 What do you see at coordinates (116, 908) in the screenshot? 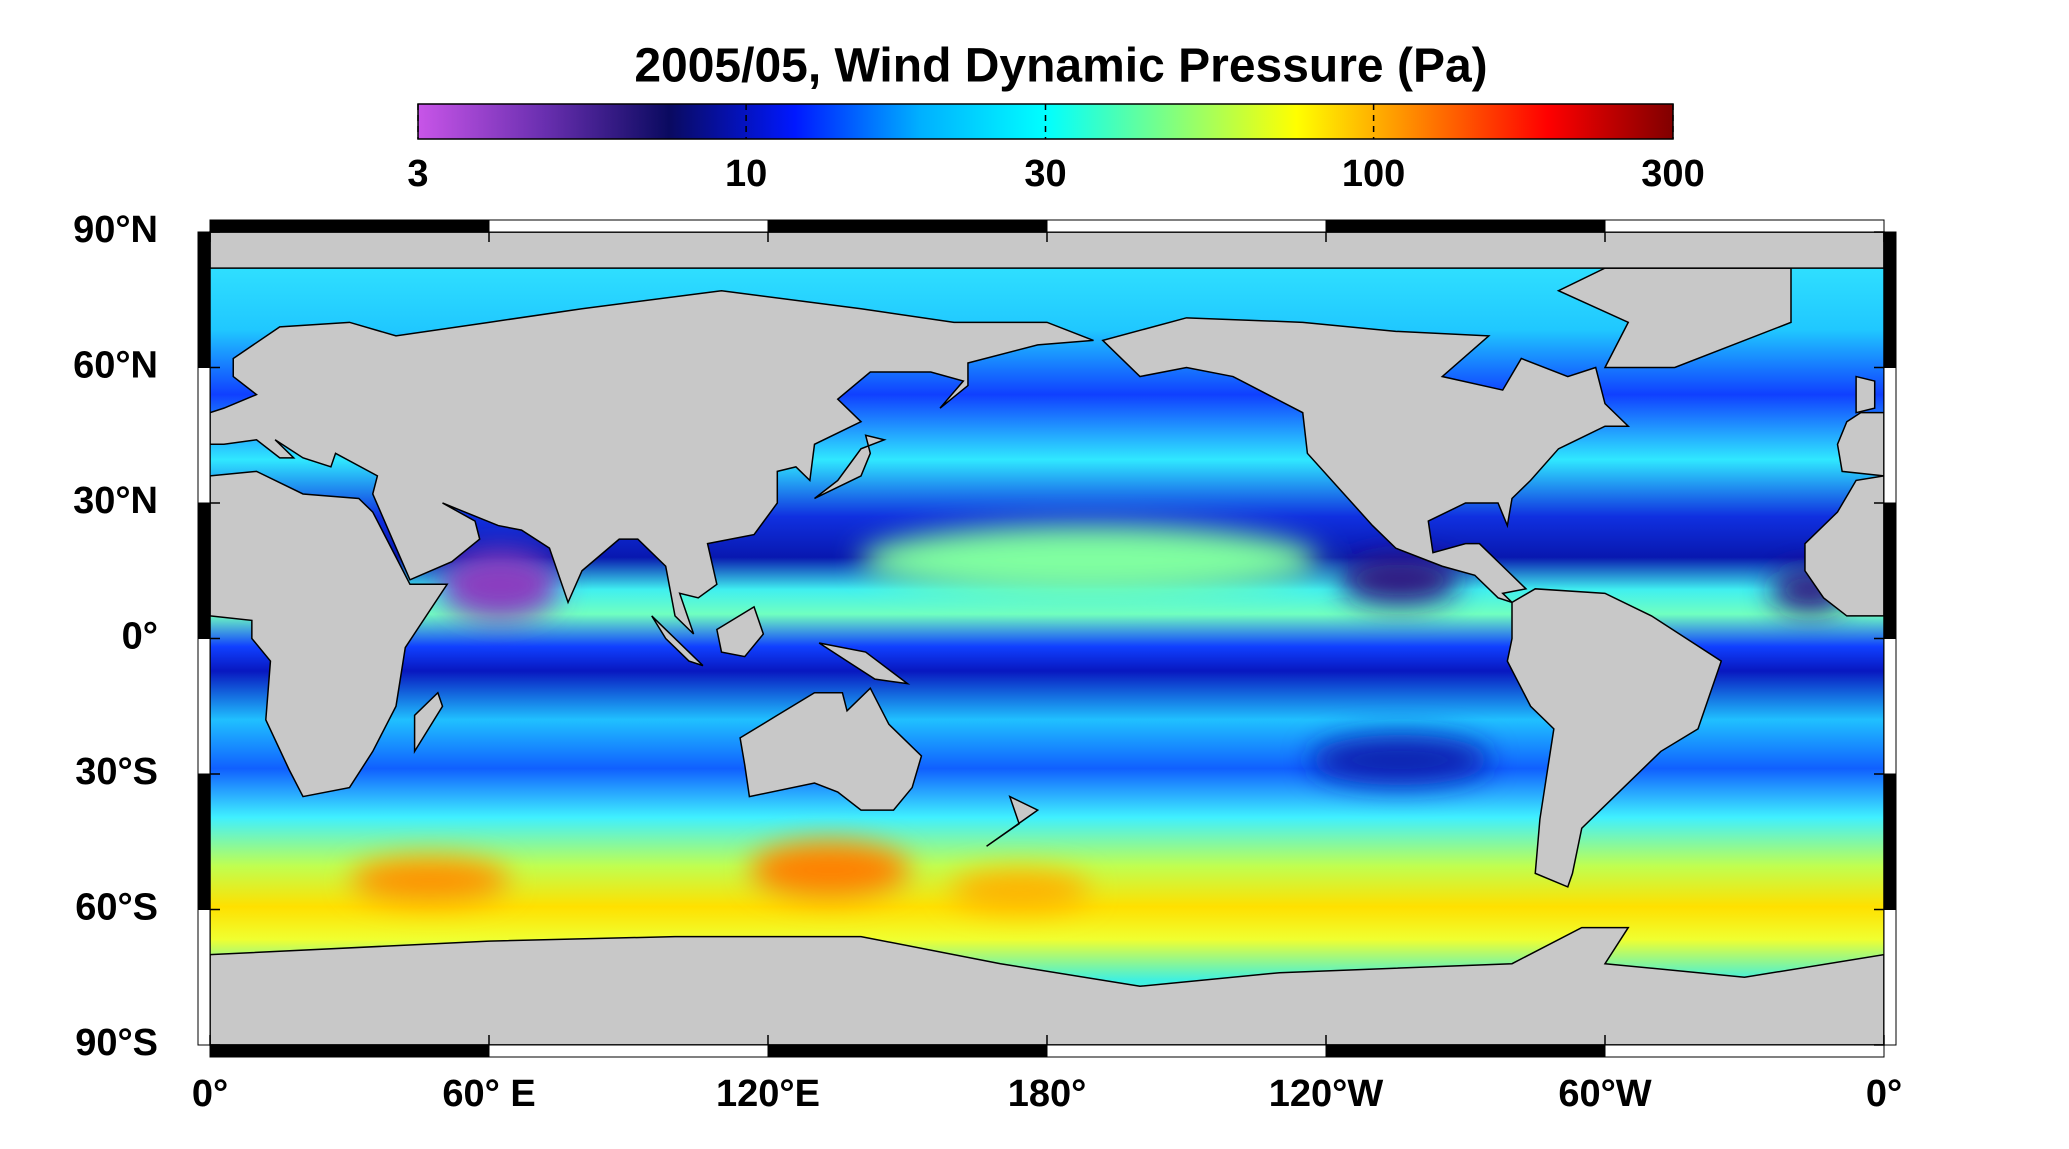
I see `y-tick-label: 60°S` at bounding box center [116, 908].